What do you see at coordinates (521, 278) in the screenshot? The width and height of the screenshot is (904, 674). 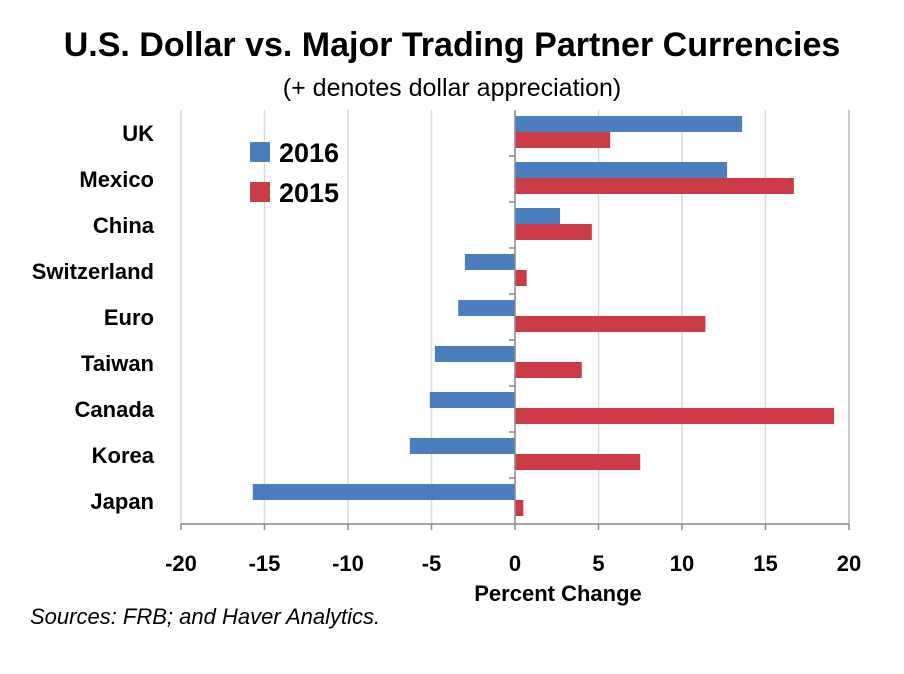 I see `bar-2015-switzerland` at bounding box center [521, 278].